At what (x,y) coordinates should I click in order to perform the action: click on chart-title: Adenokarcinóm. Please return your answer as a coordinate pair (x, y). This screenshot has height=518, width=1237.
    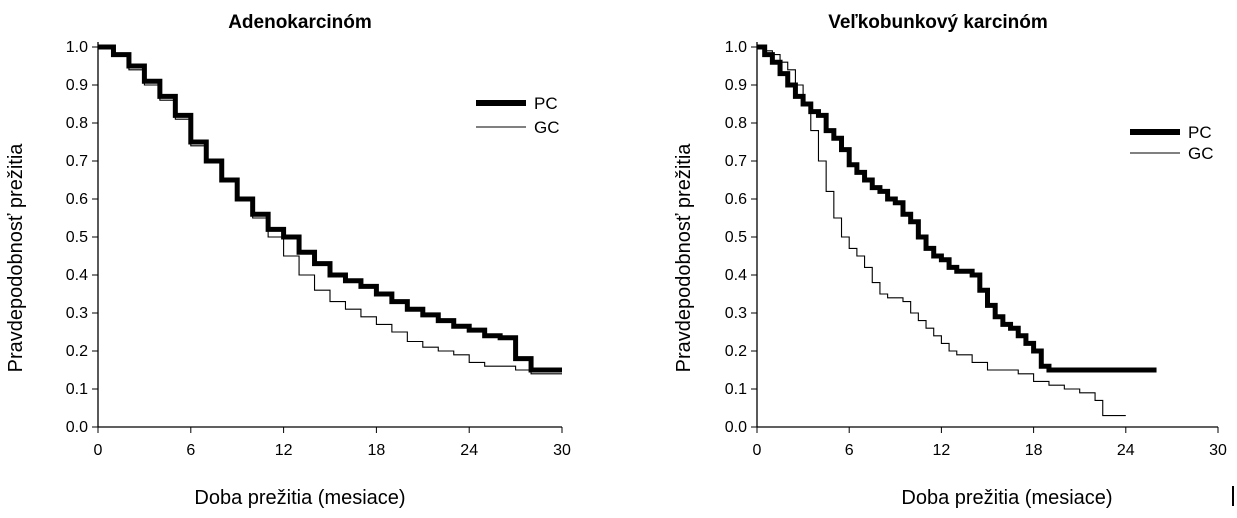
    Looking at the image, I should click on (300, 22).